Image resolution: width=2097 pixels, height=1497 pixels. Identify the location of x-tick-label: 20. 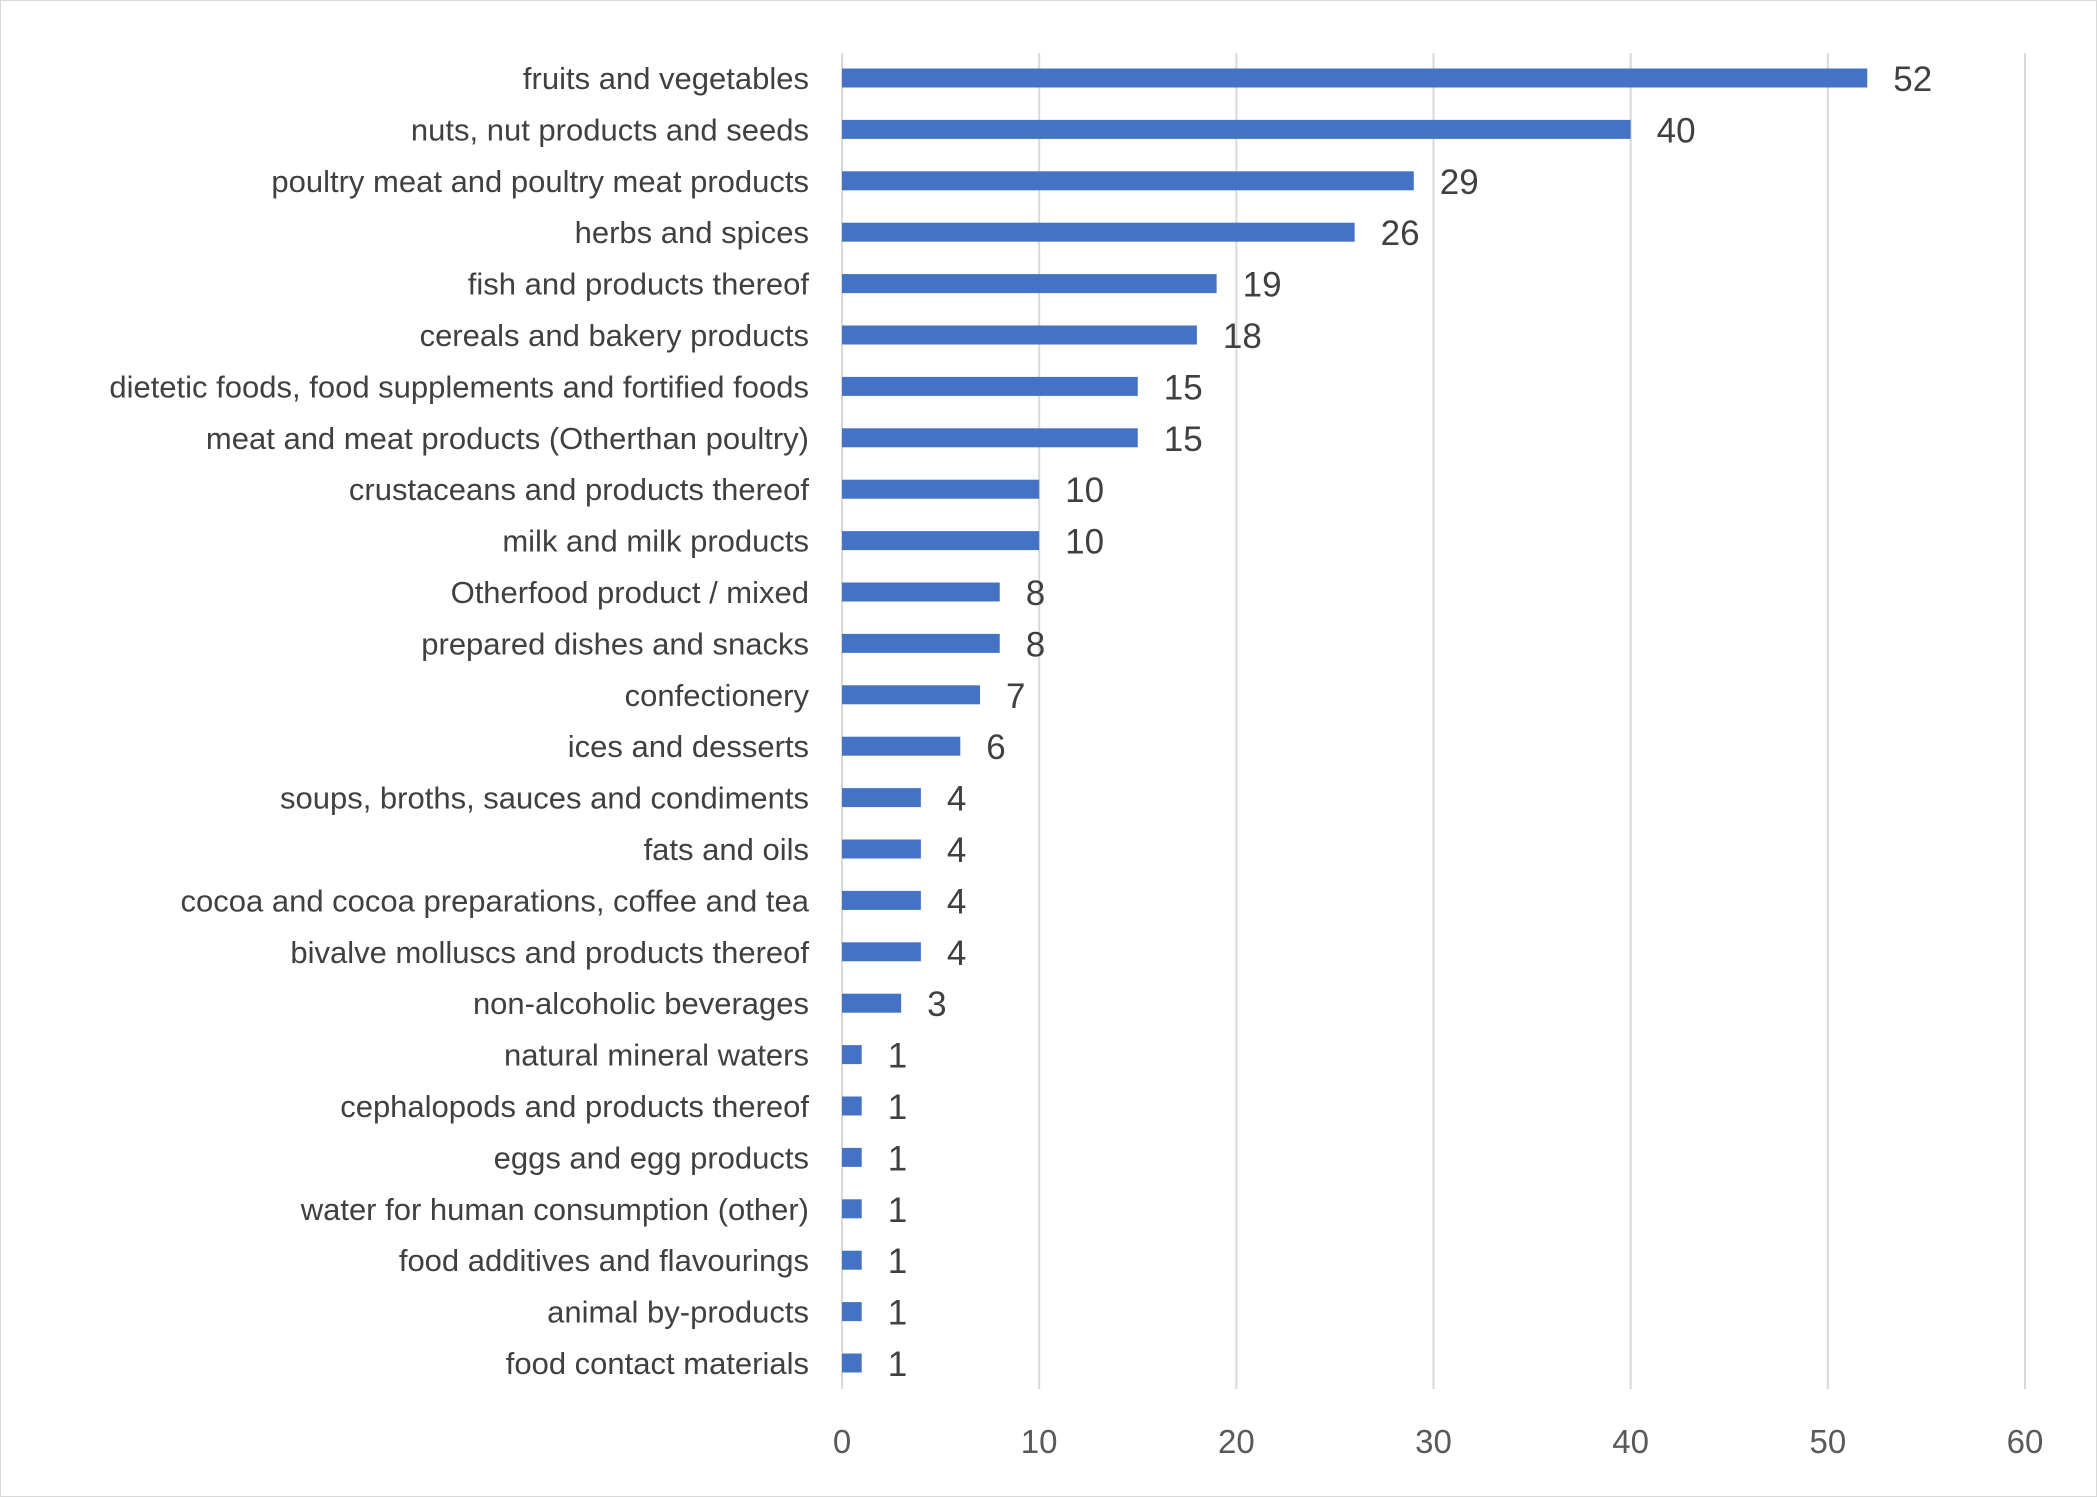
(1236, 1441).